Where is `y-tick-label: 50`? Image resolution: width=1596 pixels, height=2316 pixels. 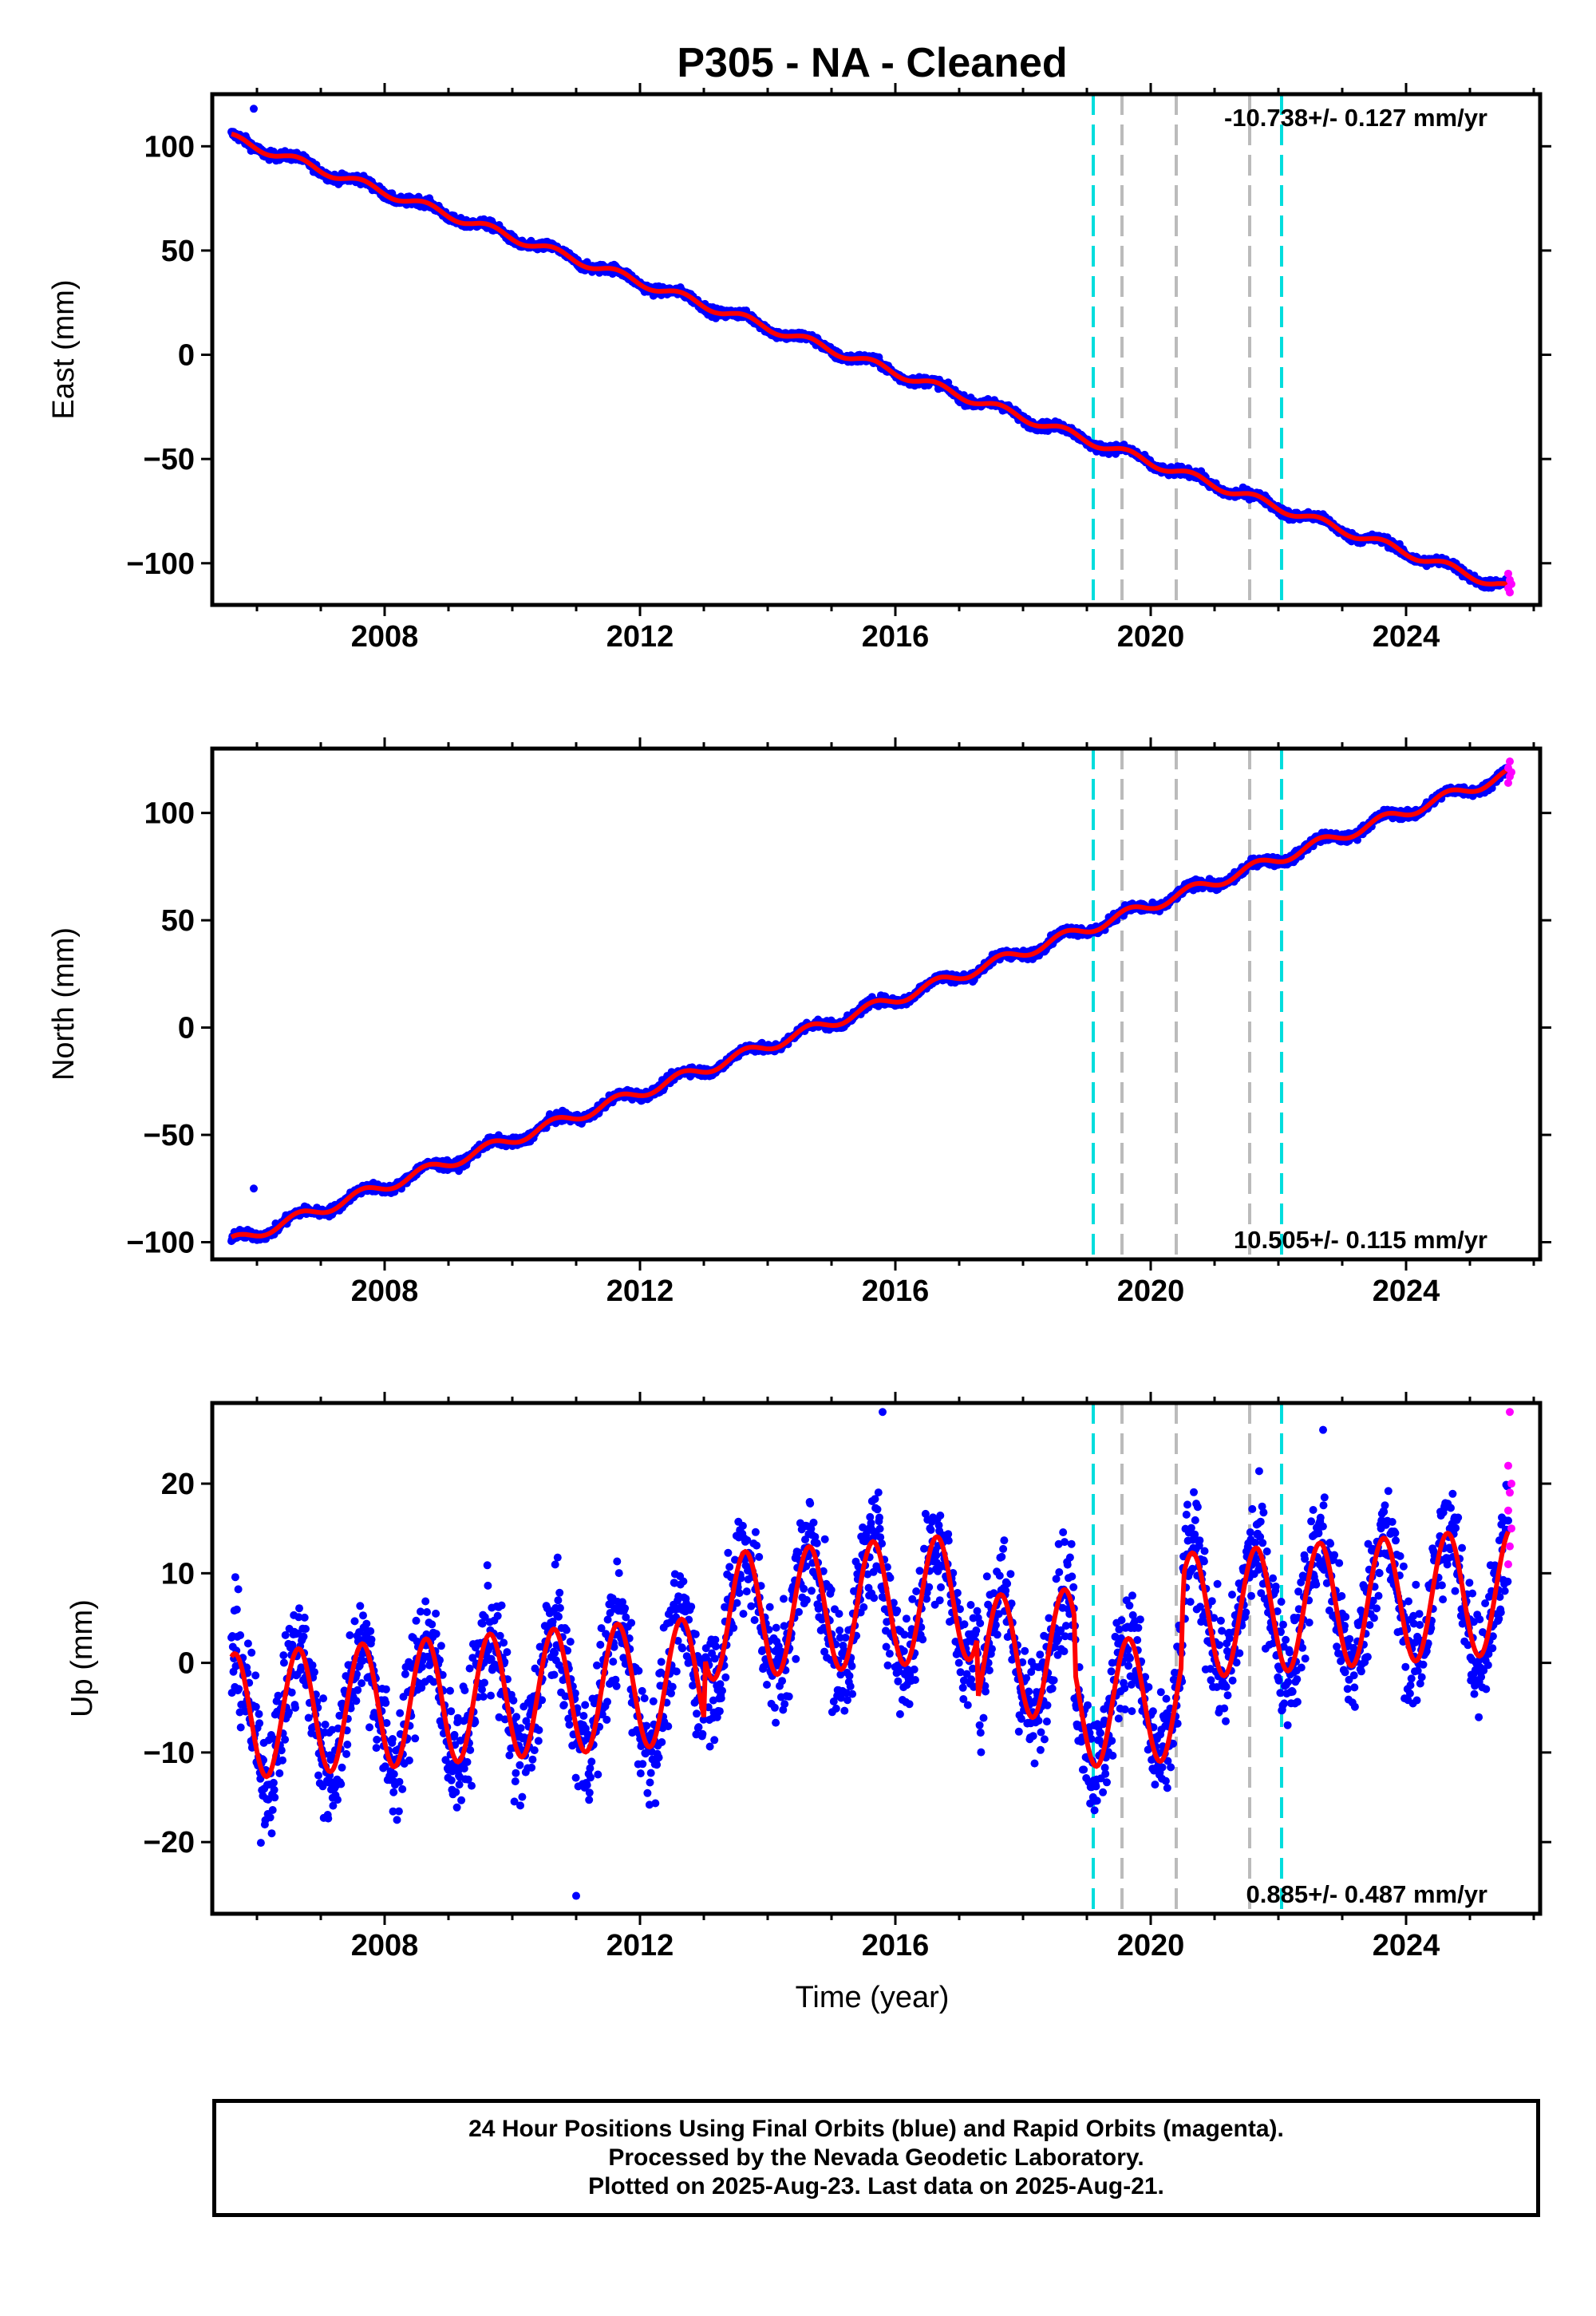
y-tick-label: 50 is located at coordinates (178, 251).